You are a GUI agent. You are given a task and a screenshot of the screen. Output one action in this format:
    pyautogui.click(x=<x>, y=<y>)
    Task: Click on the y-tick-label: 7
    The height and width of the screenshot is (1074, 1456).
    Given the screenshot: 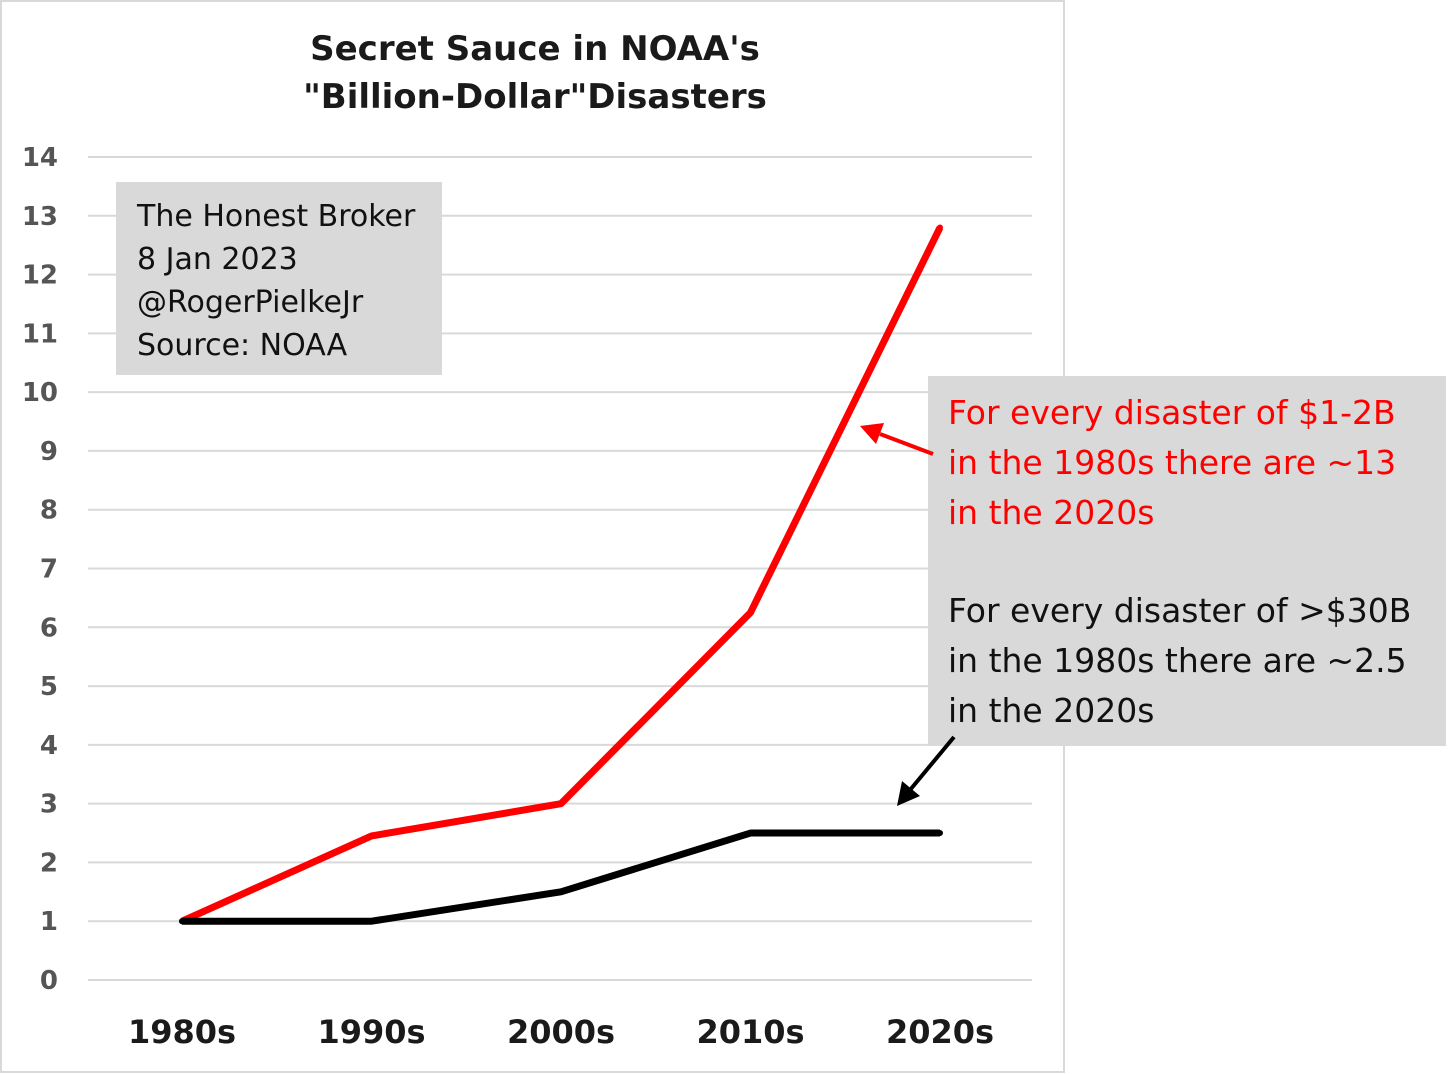 What is the action you would take?
    pyautogui.click(x=49, y=570)
    